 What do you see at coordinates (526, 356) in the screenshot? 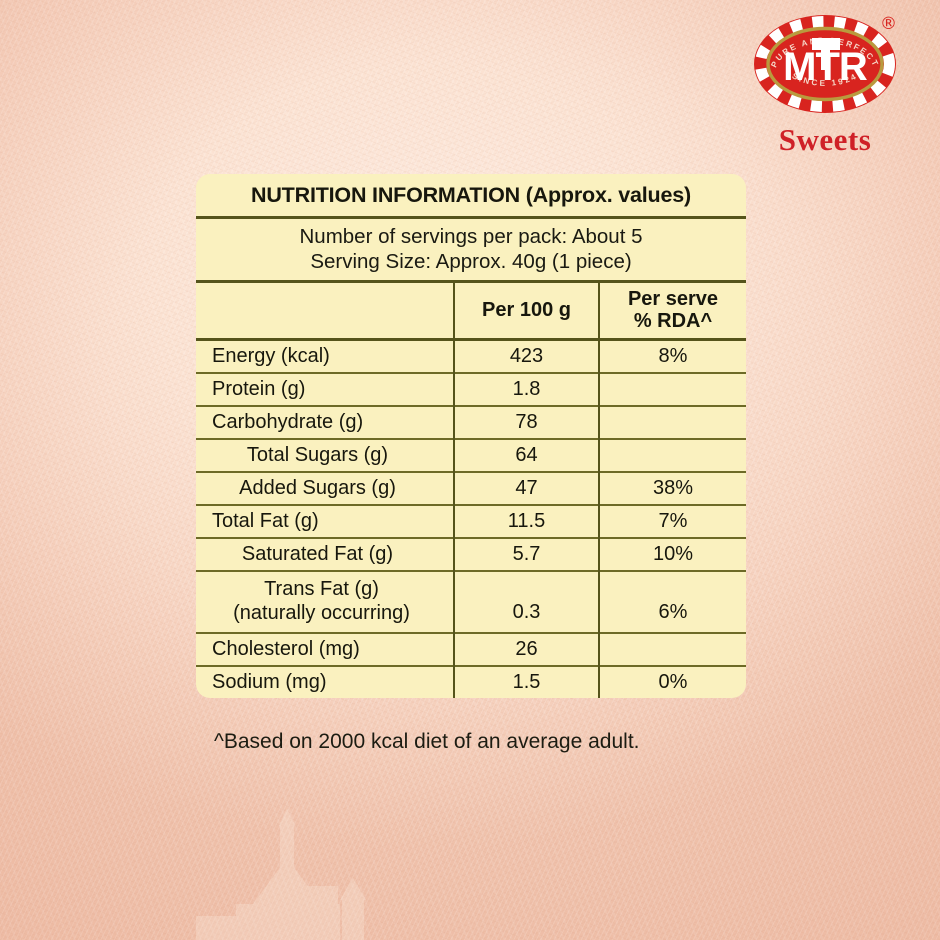
I see `row-per-100g: 423` at bounding box center [526, 356].